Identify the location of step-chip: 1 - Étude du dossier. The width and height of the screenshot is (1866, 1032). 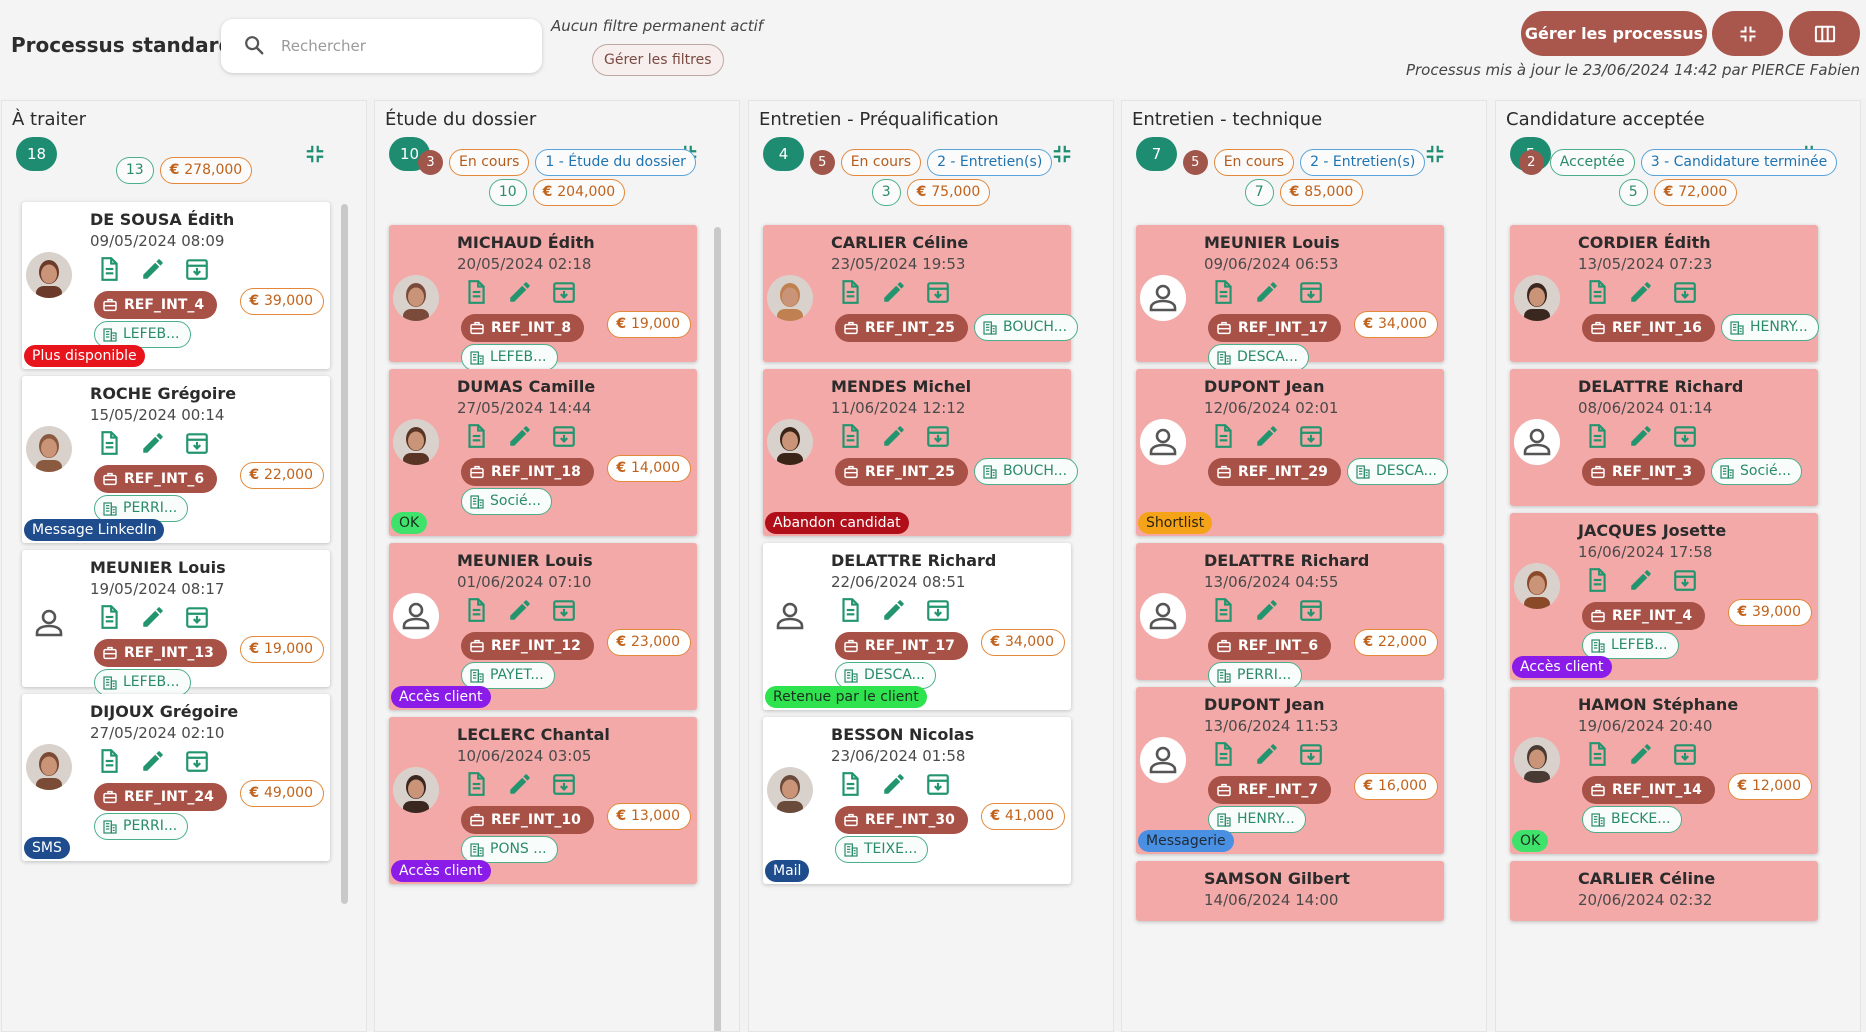
(615, 162).